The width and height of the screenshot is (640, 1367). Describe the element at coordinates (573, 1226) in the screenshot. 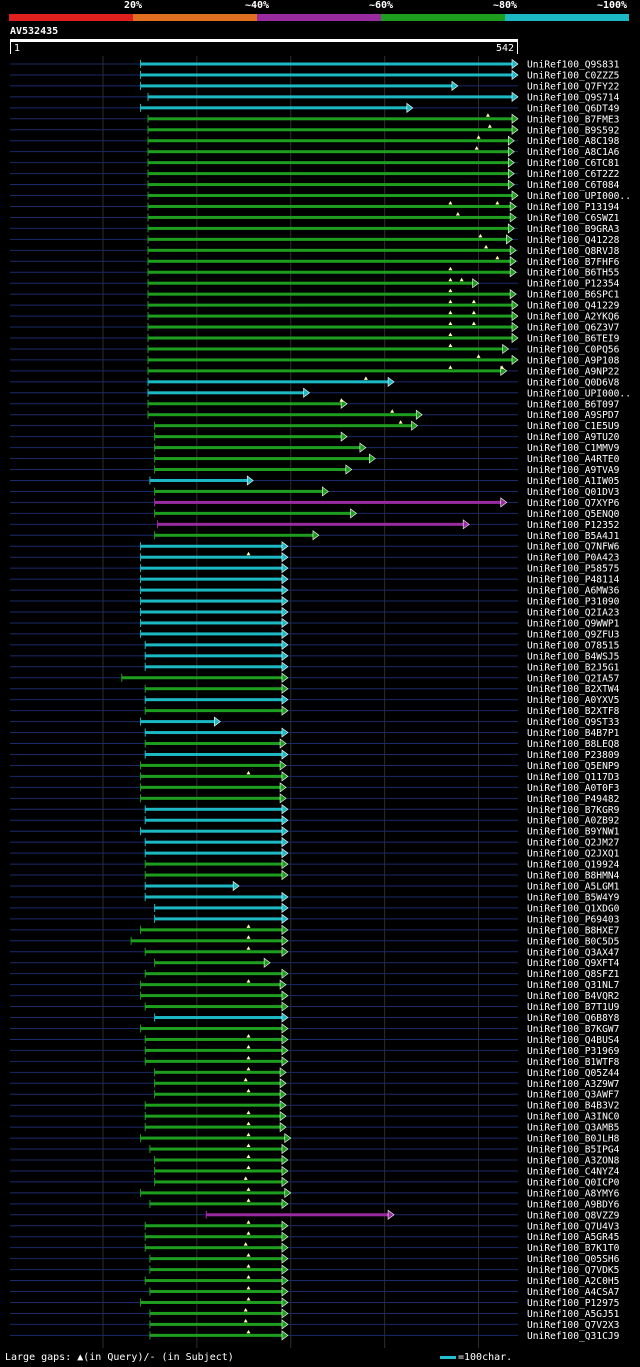

I see `hit-label: UniRef100_Q7U4V3` at that location.